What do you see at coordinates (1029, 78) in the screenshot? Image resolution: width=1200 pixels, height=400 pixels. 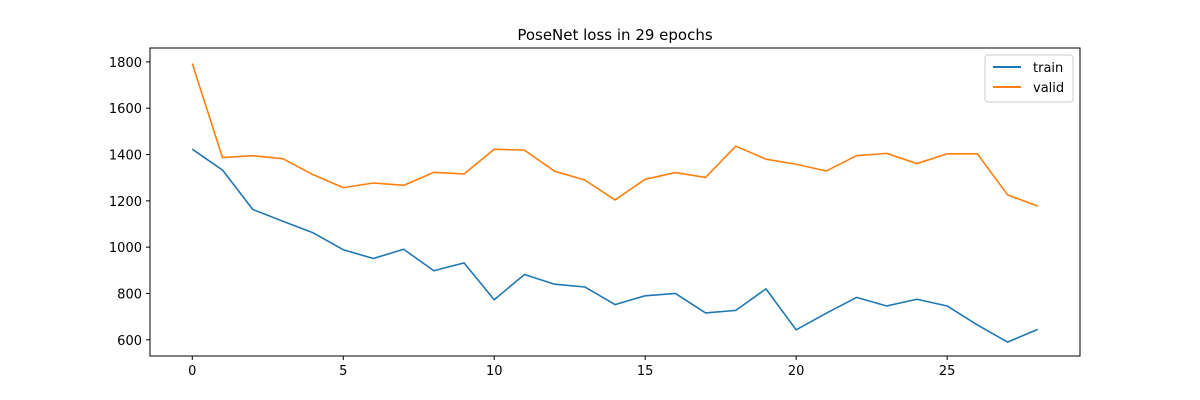 I see `legend: train valid` at bounding box center [1029, 78].